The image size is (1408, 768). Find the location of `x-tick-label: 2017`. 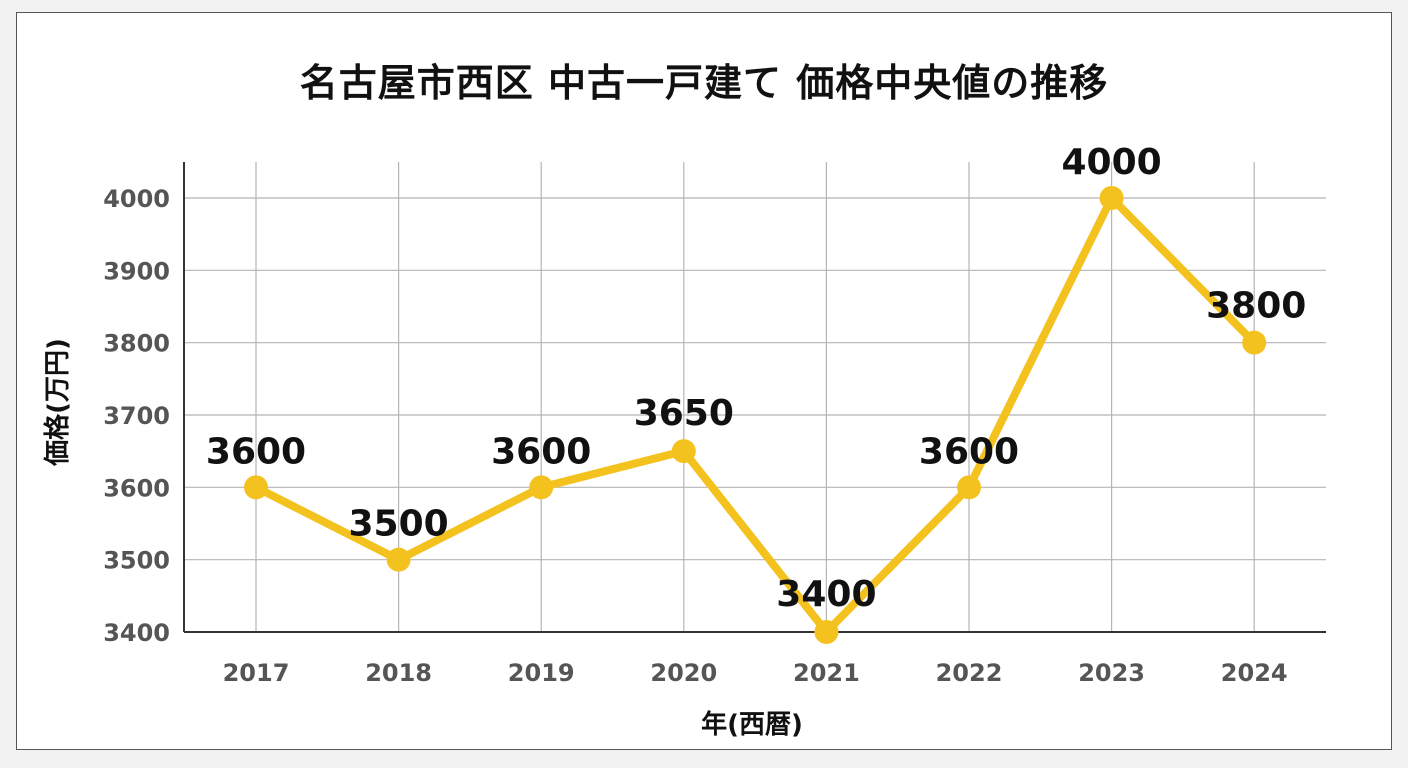

x-tick-label: 2017 is located at coordinates (256, 673).